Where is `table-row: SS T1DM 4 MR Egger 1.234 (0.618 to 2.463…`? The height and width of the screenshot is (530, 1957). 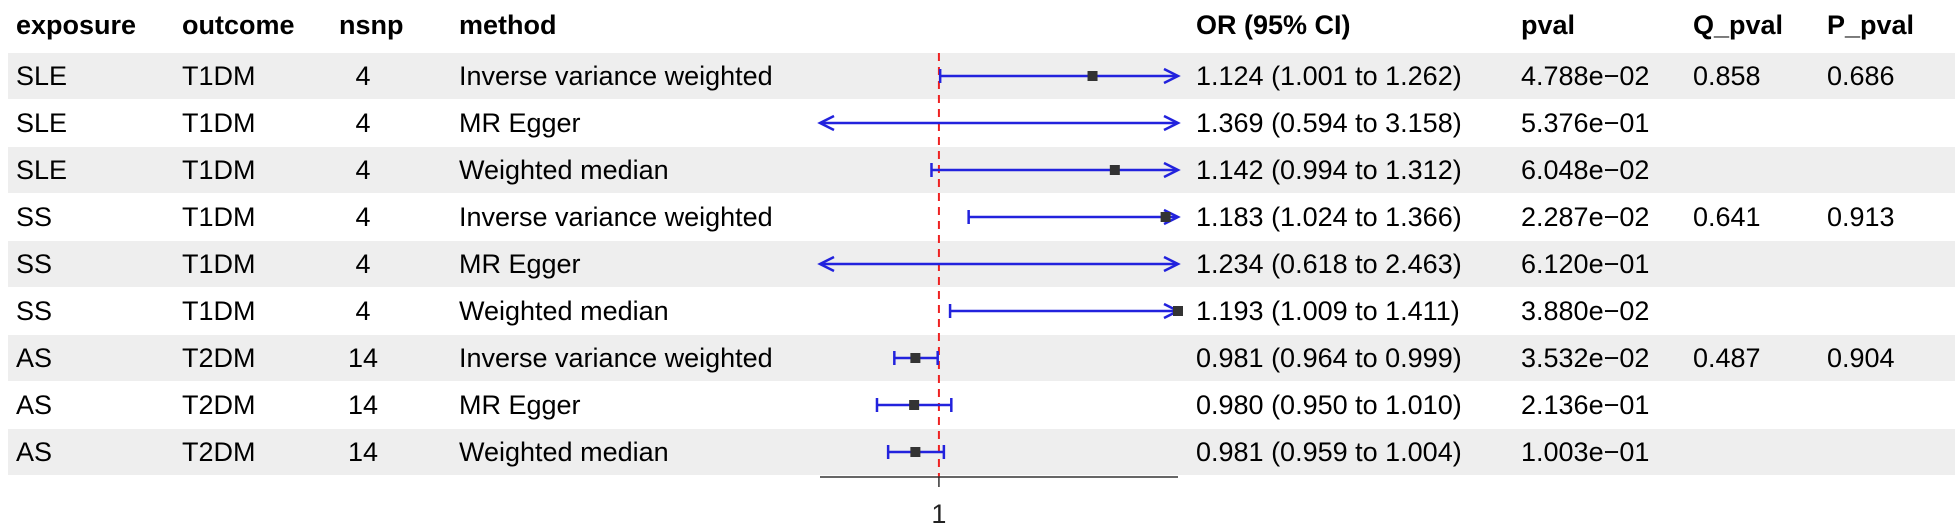 table-row: SS T1DM 4 MR Egger 1.234 (0.618 to 2.463… is located at coordinates (981, 264).